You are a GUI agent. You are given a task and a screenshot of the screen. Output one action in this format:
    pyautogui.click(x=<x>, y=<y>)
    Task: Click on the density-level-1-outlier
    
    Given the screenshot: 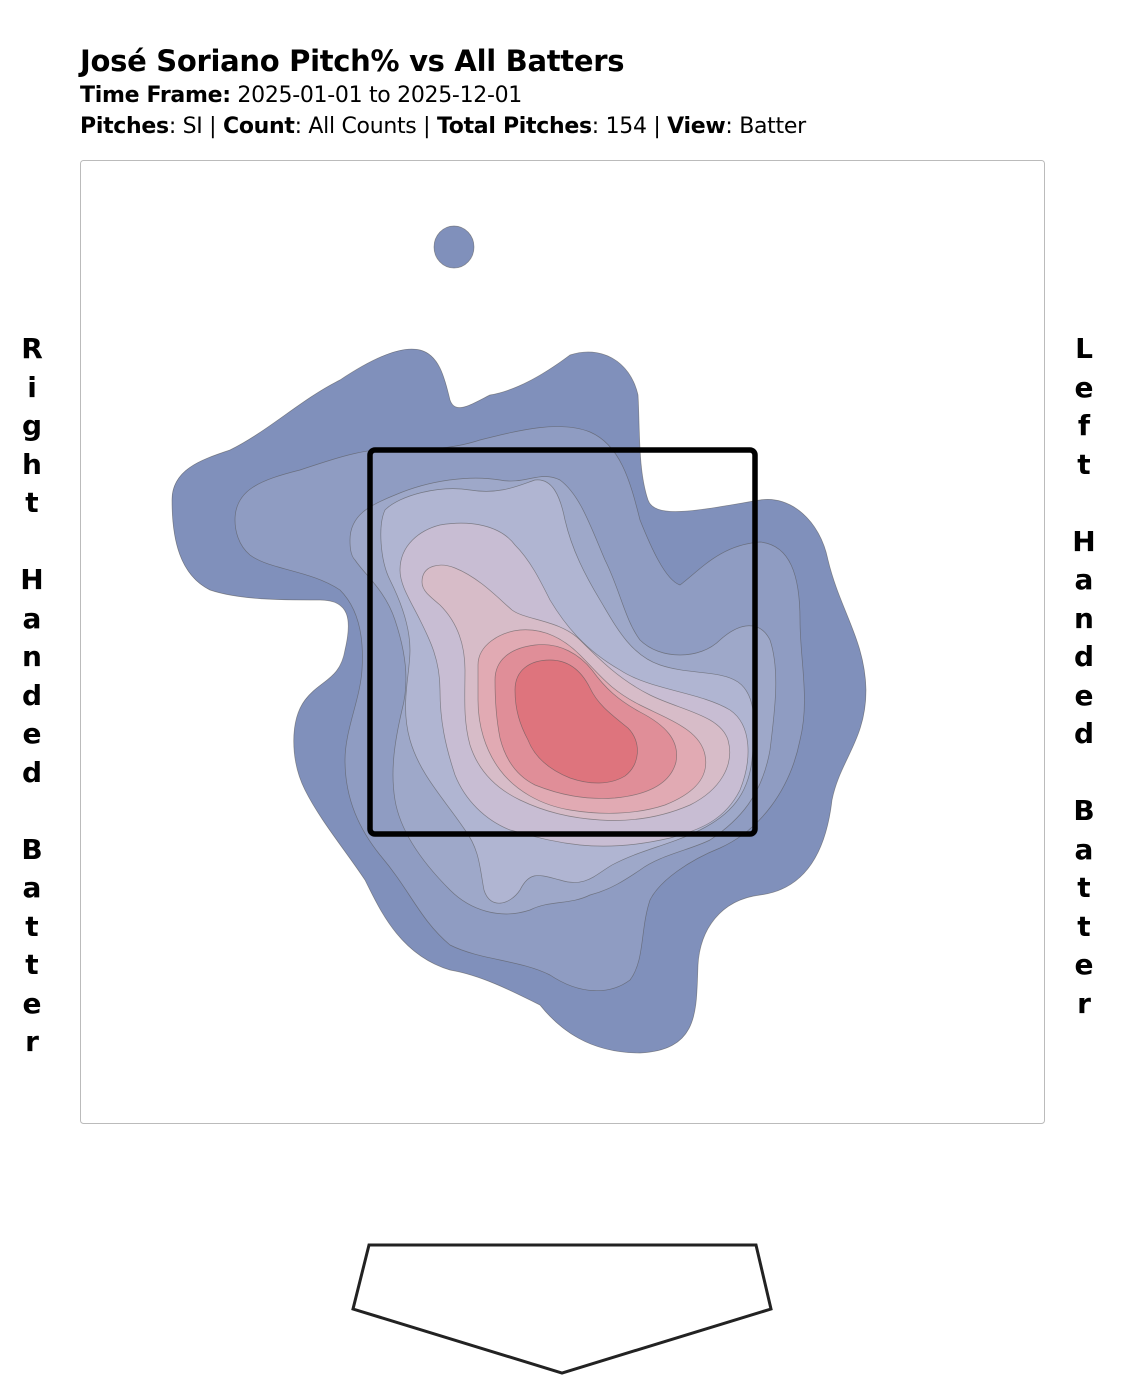 What is the action you would take?
    pyautogui.click(x=454, y=247)
    